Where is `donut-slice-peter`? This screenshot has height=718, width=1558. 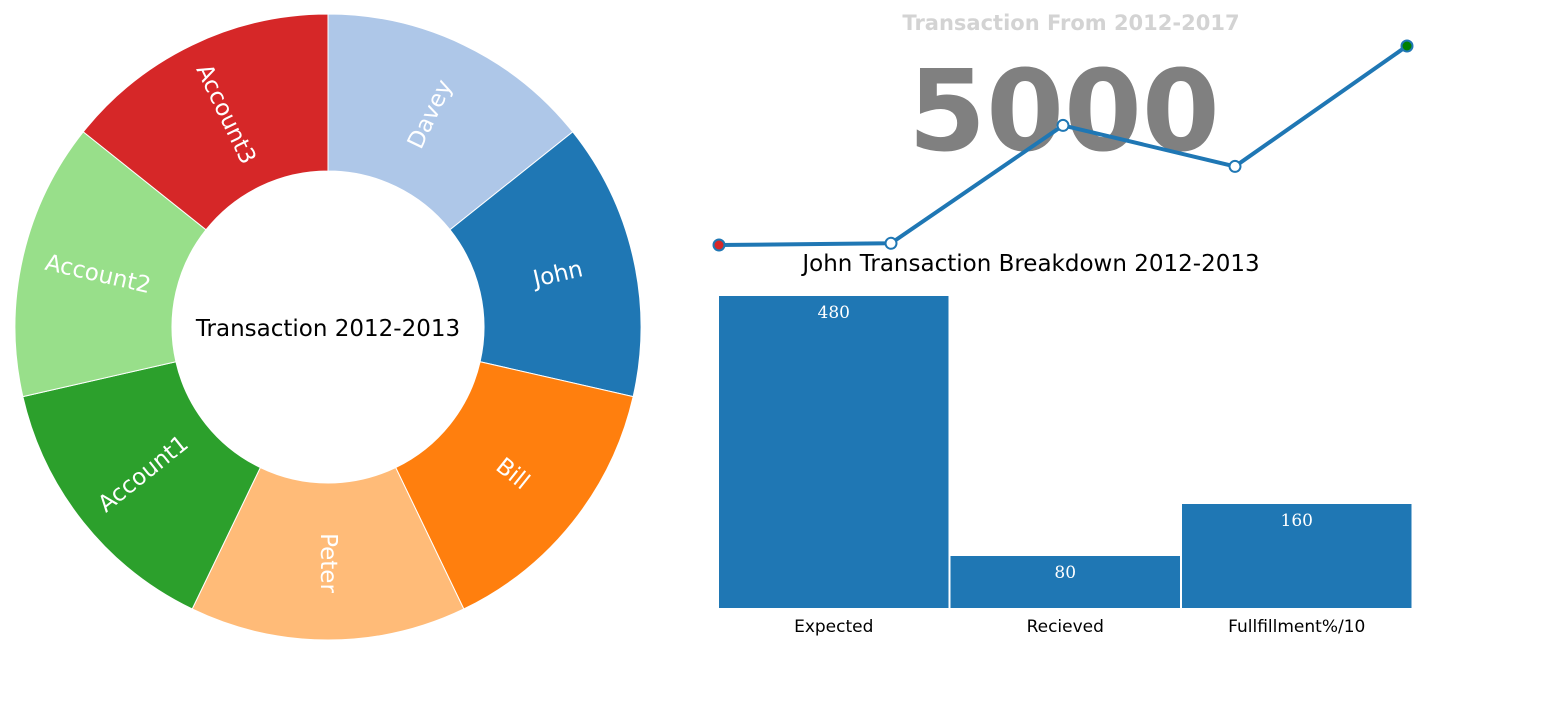 donut-slice-peter is located at coordinates (328, 553).